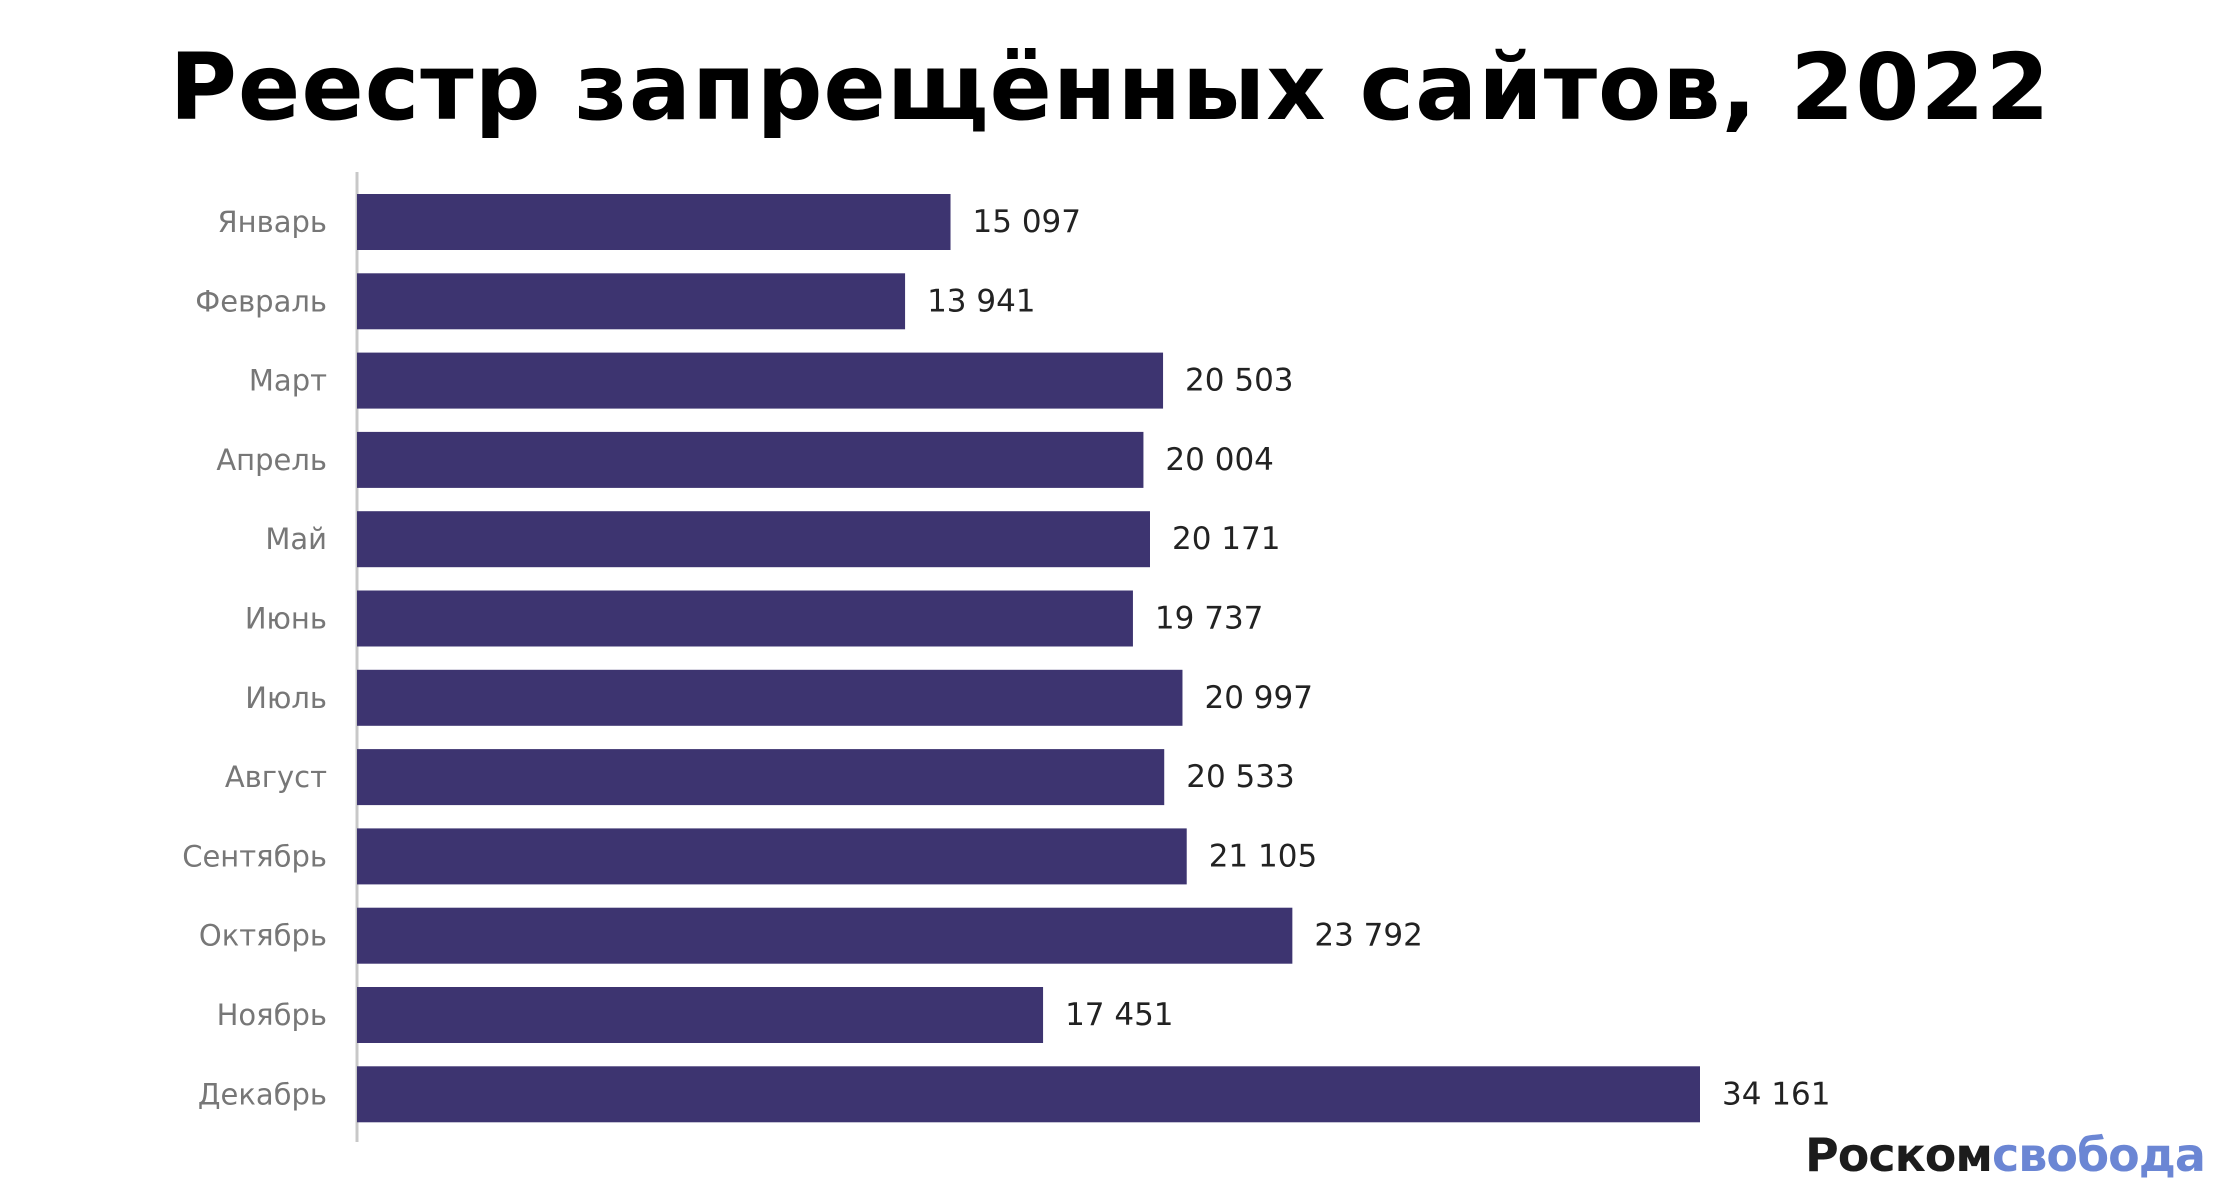 The image size is (2220, 1200). Describe the element at coordinates (1240, 777) in the screenshot. I see `value-label: 20 533` at that location.